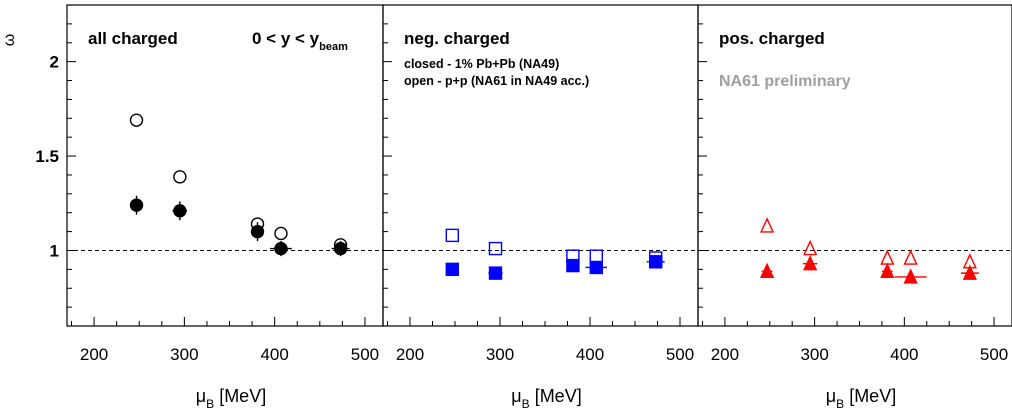 The image size is (1012, 414). Describe the element at coordinates (300, 41) in the screenshot. I see `panel-1-rapidity-annotation: 0 < y < ybeam` at that location.